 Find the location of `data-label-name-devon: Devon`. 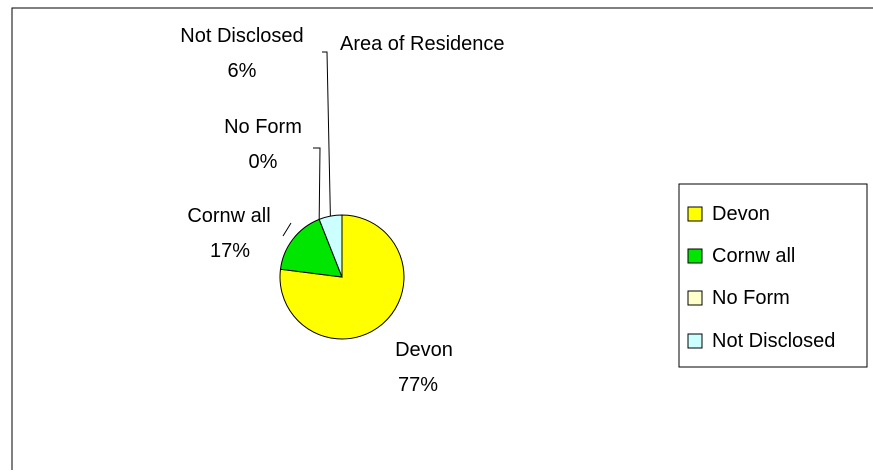

data-label-name-devon: Devon is located at coordinates (424, 350).